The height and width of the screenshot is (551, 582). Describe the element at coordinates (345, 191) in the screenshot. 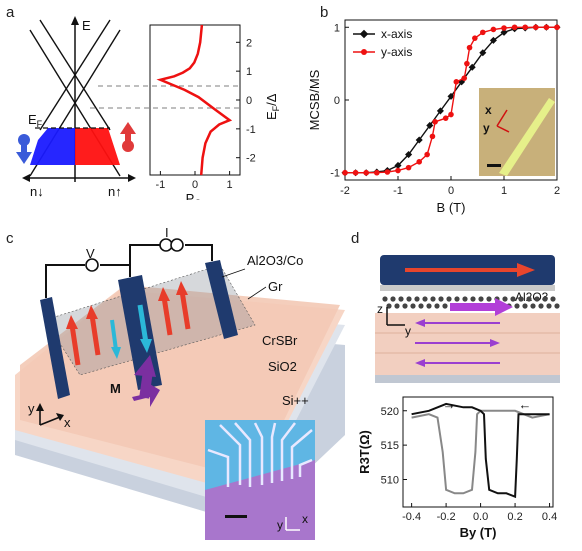

I see `x-tick-label: -2` at that location.